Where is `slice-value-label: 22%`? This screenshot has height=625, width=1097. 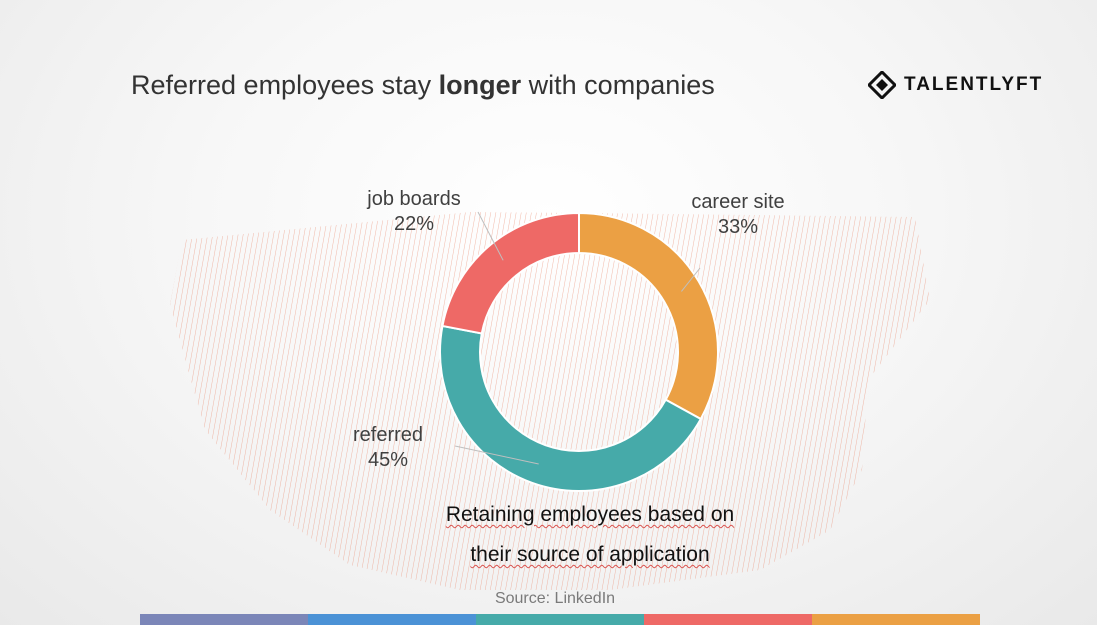
slice-value-label: 22% is located at coordinates (414, 224).